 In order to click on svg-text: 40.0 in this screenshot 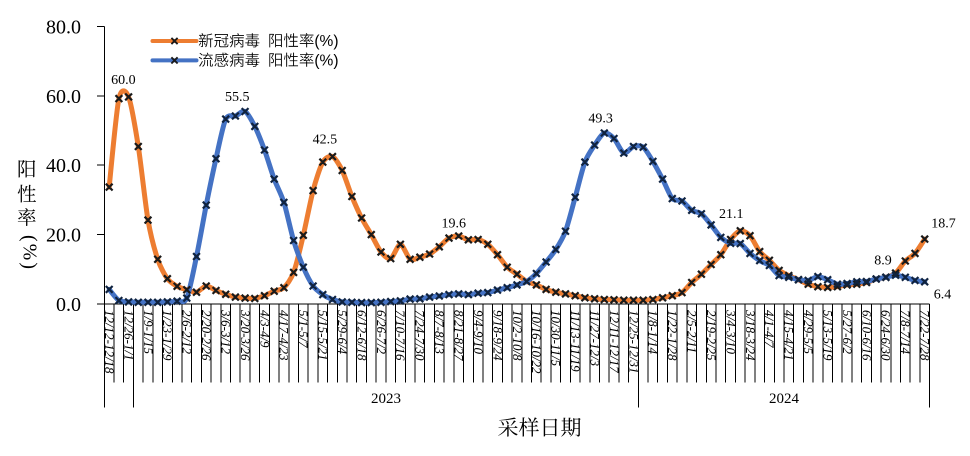, I will do `click(63, 166)`.